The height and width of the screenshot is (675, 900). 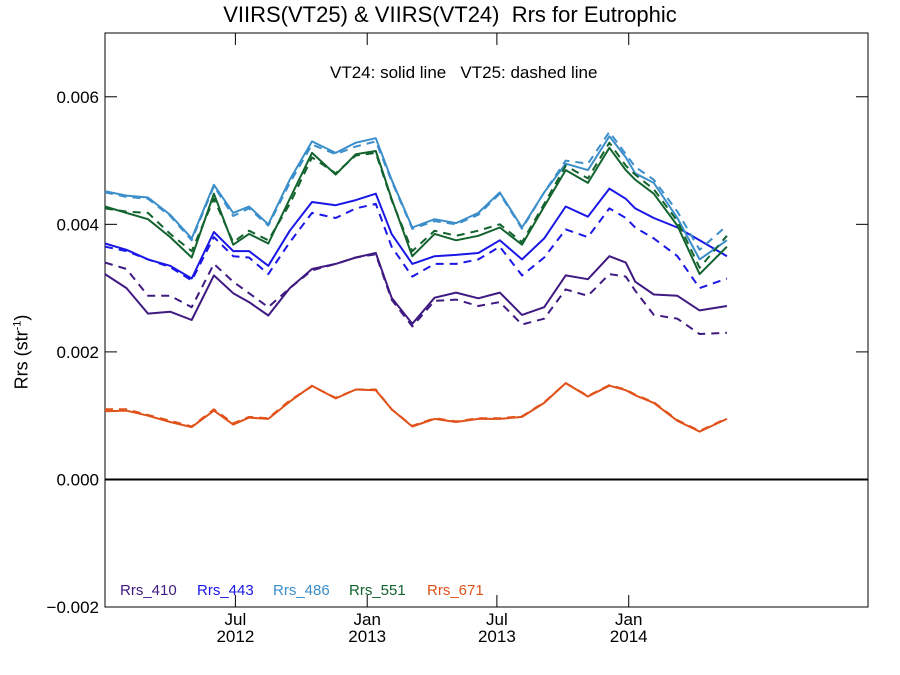 I want to click on series-line-rrs-443-solid, so click(x=416, y=233).